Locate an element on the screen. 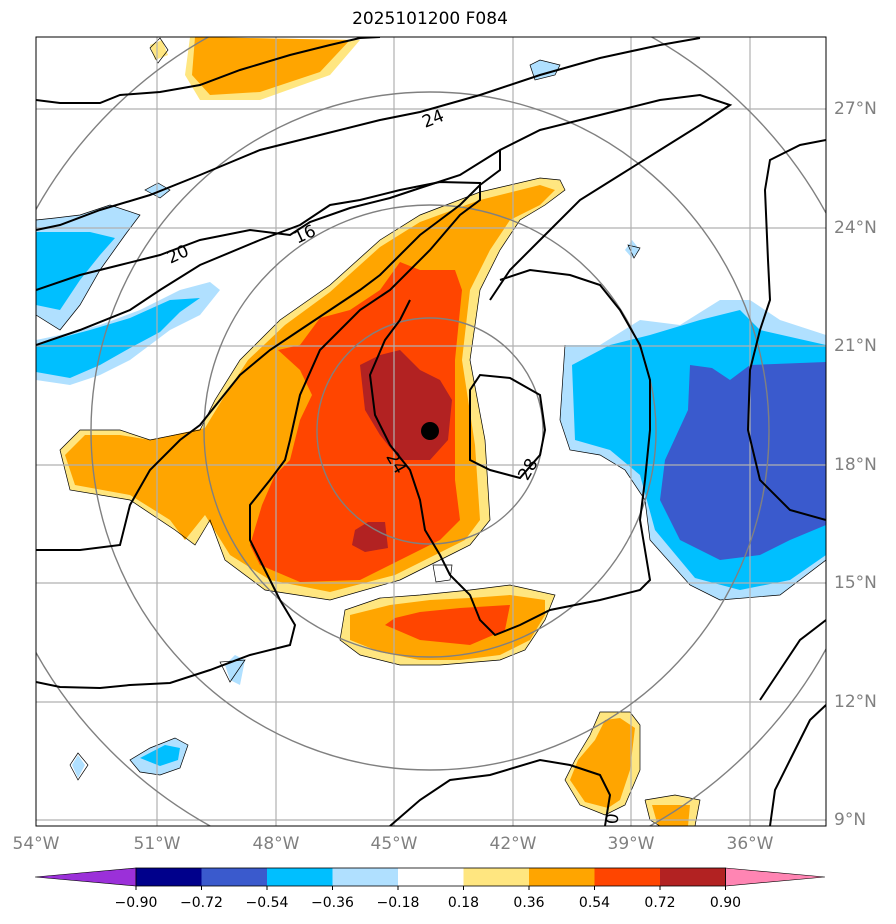  colorbar-label-10: 0.90 is located at coordinates (725, 903).